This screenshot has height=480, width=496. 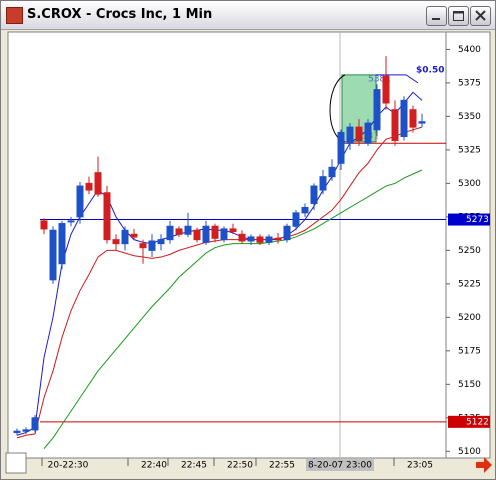 What do you see at coordinates (469, 284) in the screenshot?
I see `y-tick-label: 5225` at bounding box center [469, 284].